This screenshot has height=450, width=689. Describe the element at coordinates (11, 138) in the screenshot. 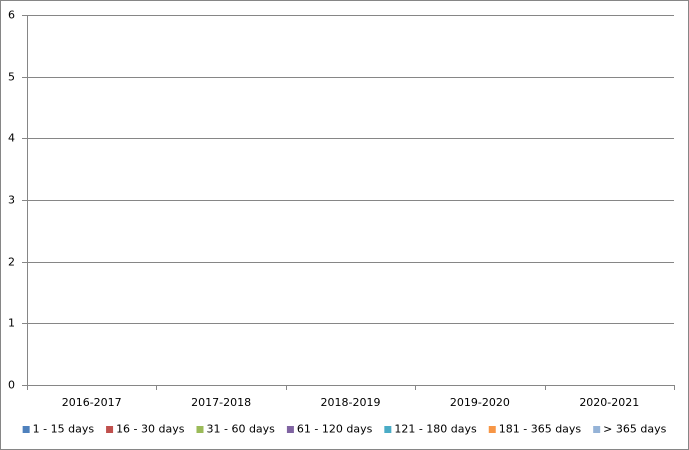

I see `y-tick-label: 4` at that location.